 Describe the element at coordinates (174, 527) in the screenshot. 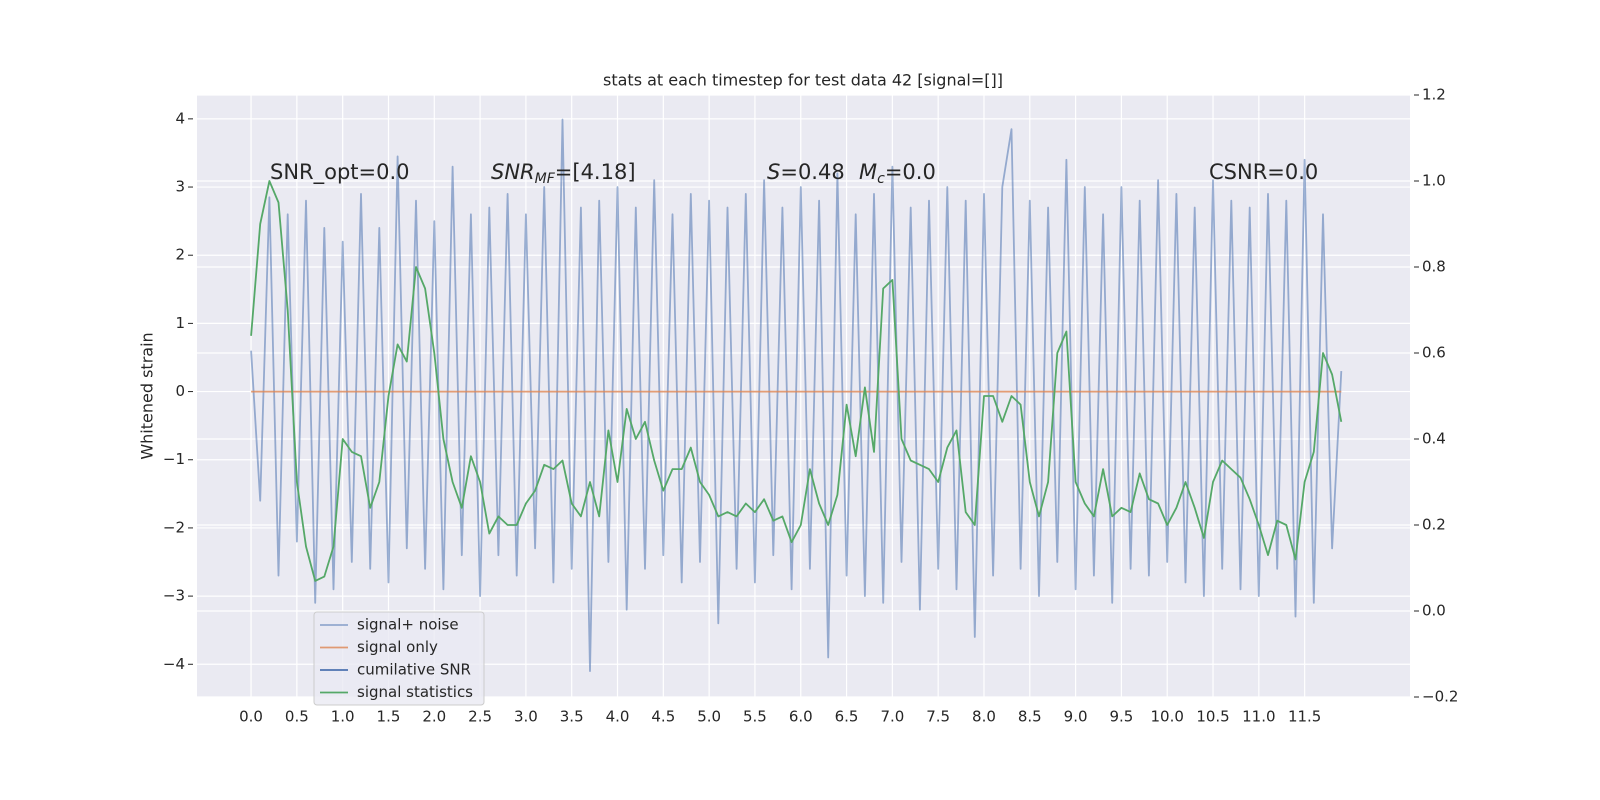

I see `y-tick-label: −2` at that location.